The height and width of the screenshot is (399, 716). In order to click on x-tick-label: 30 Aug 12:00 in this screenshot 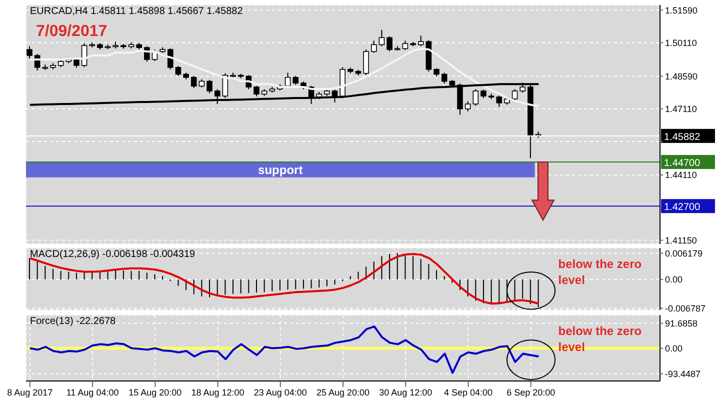, I will do `click(405, 392)`.